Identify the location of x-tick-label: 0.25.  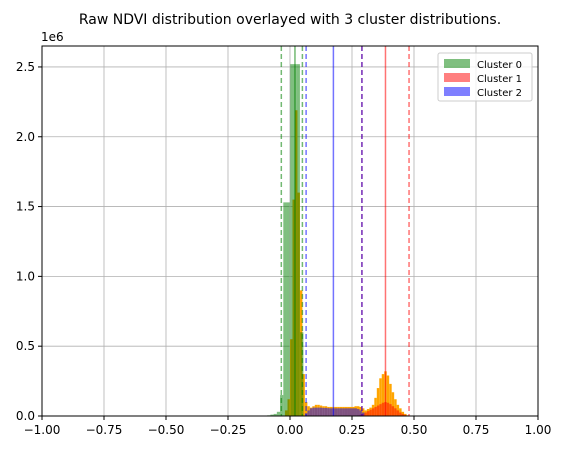
(352, 430).